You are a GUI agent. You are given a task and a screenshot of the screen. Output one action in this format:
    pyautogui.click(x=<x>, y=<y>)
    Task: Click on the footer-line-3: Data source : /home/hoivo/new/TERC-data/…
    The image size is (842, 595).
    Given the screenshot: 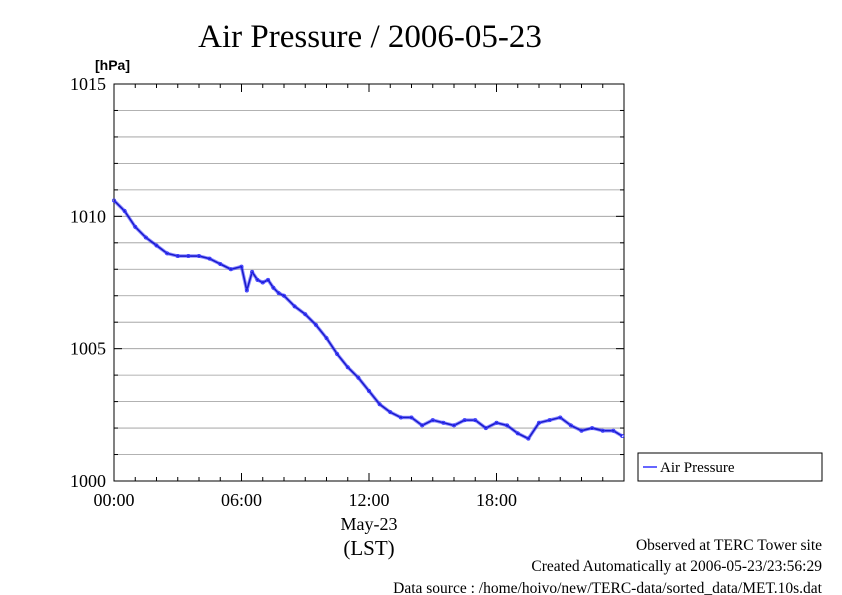 What is the action you would take?
    pyautogui.click(x=608, y=587)
    